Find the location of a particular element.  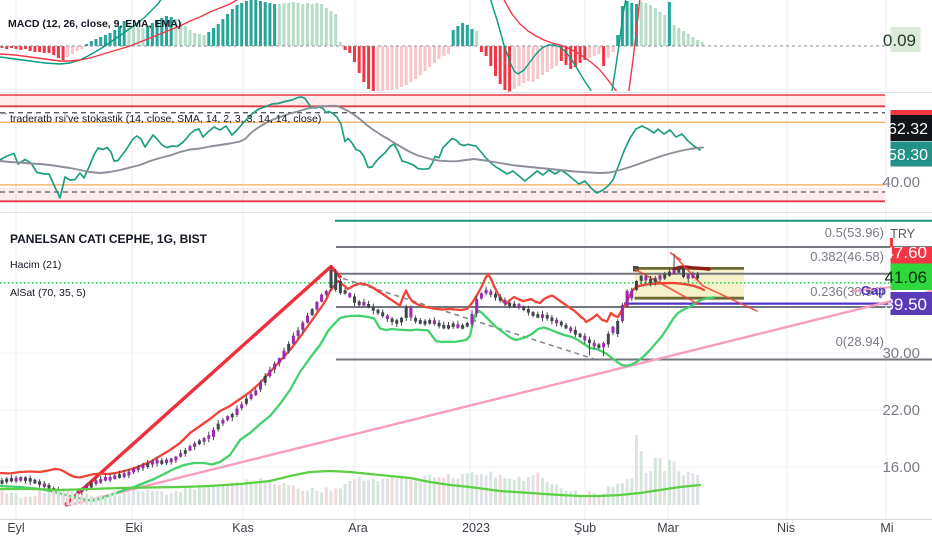

svg-text: 47.60 is located at coordinates (905, 252).